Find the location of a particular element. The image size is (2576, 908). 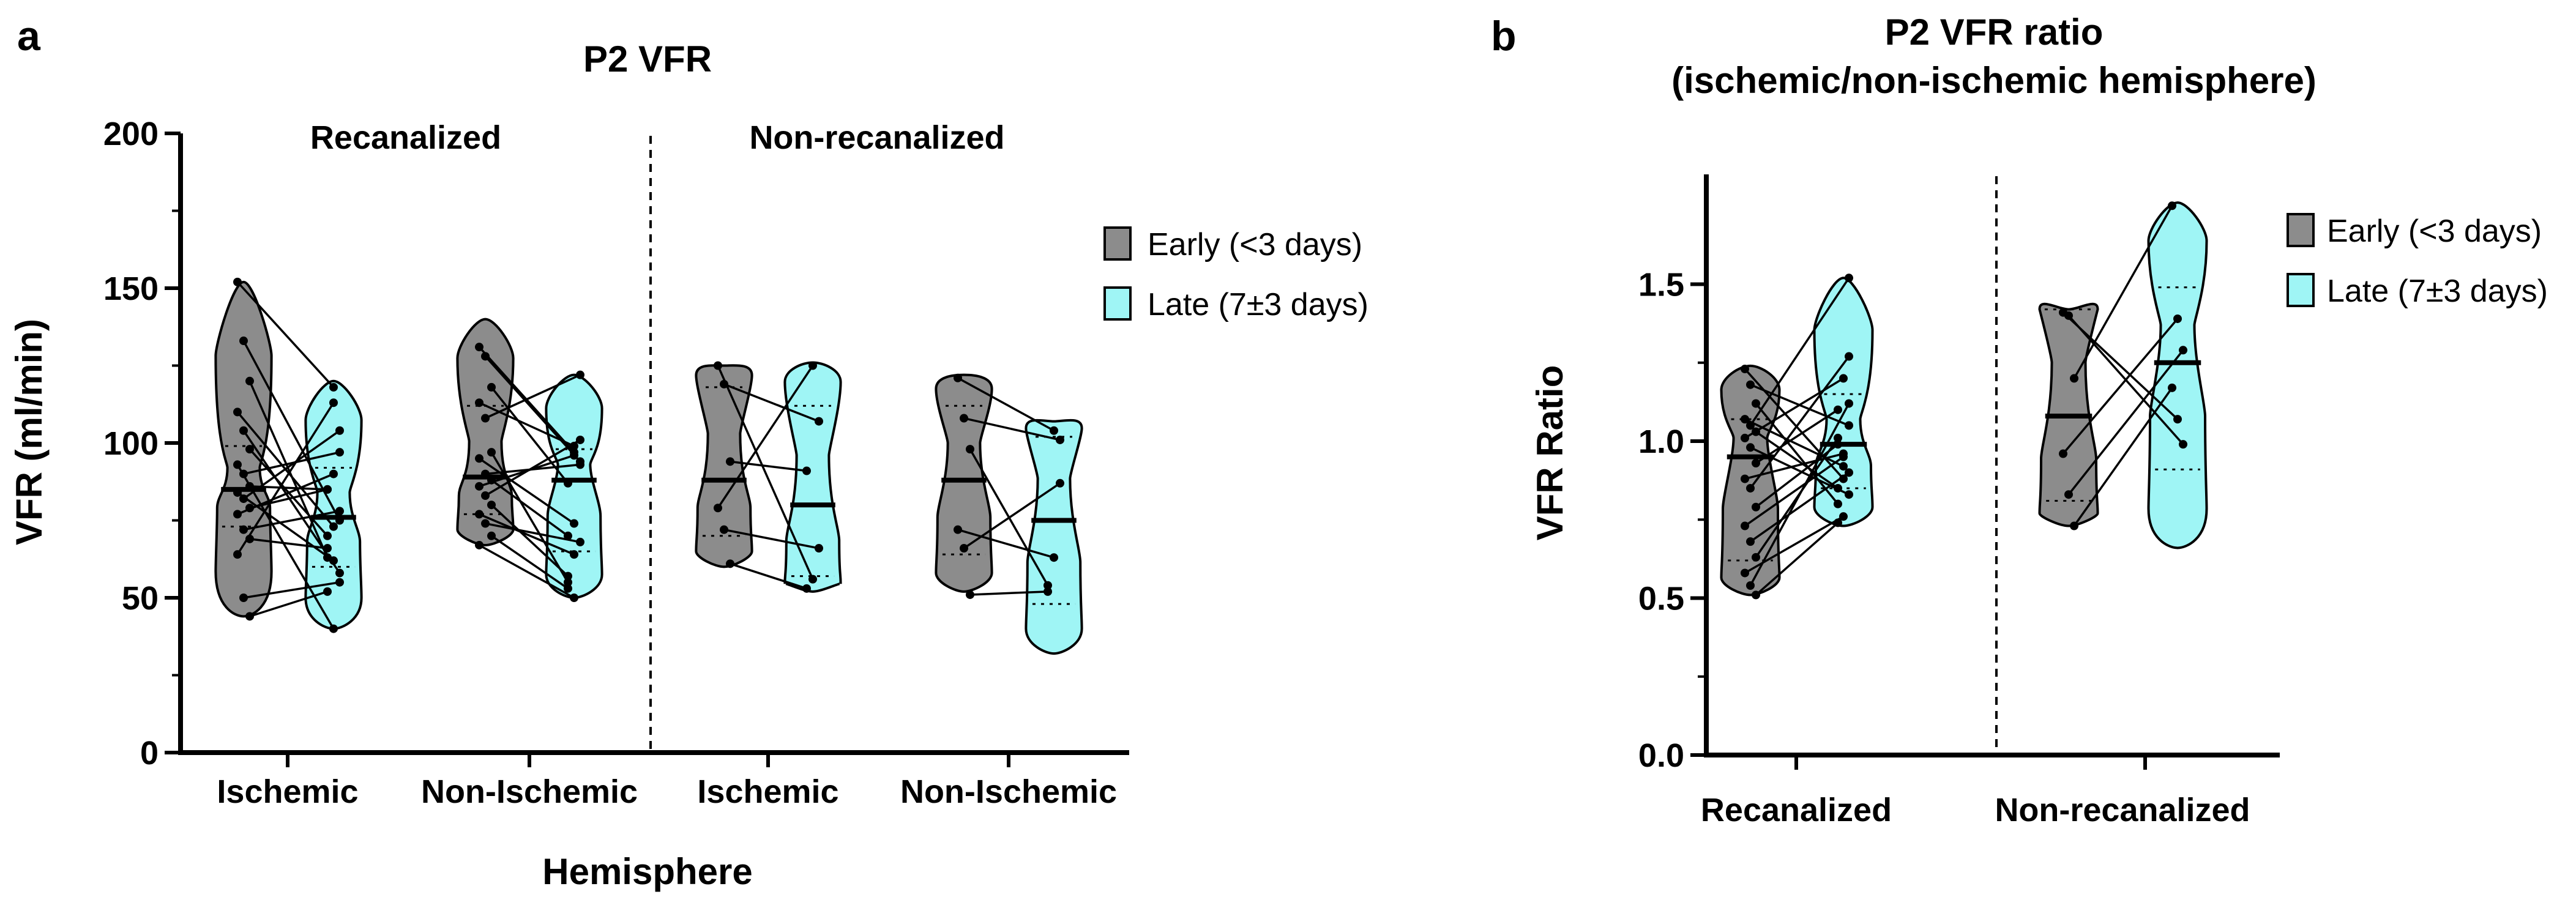

violin-late is located at coordinates (2177, 375).